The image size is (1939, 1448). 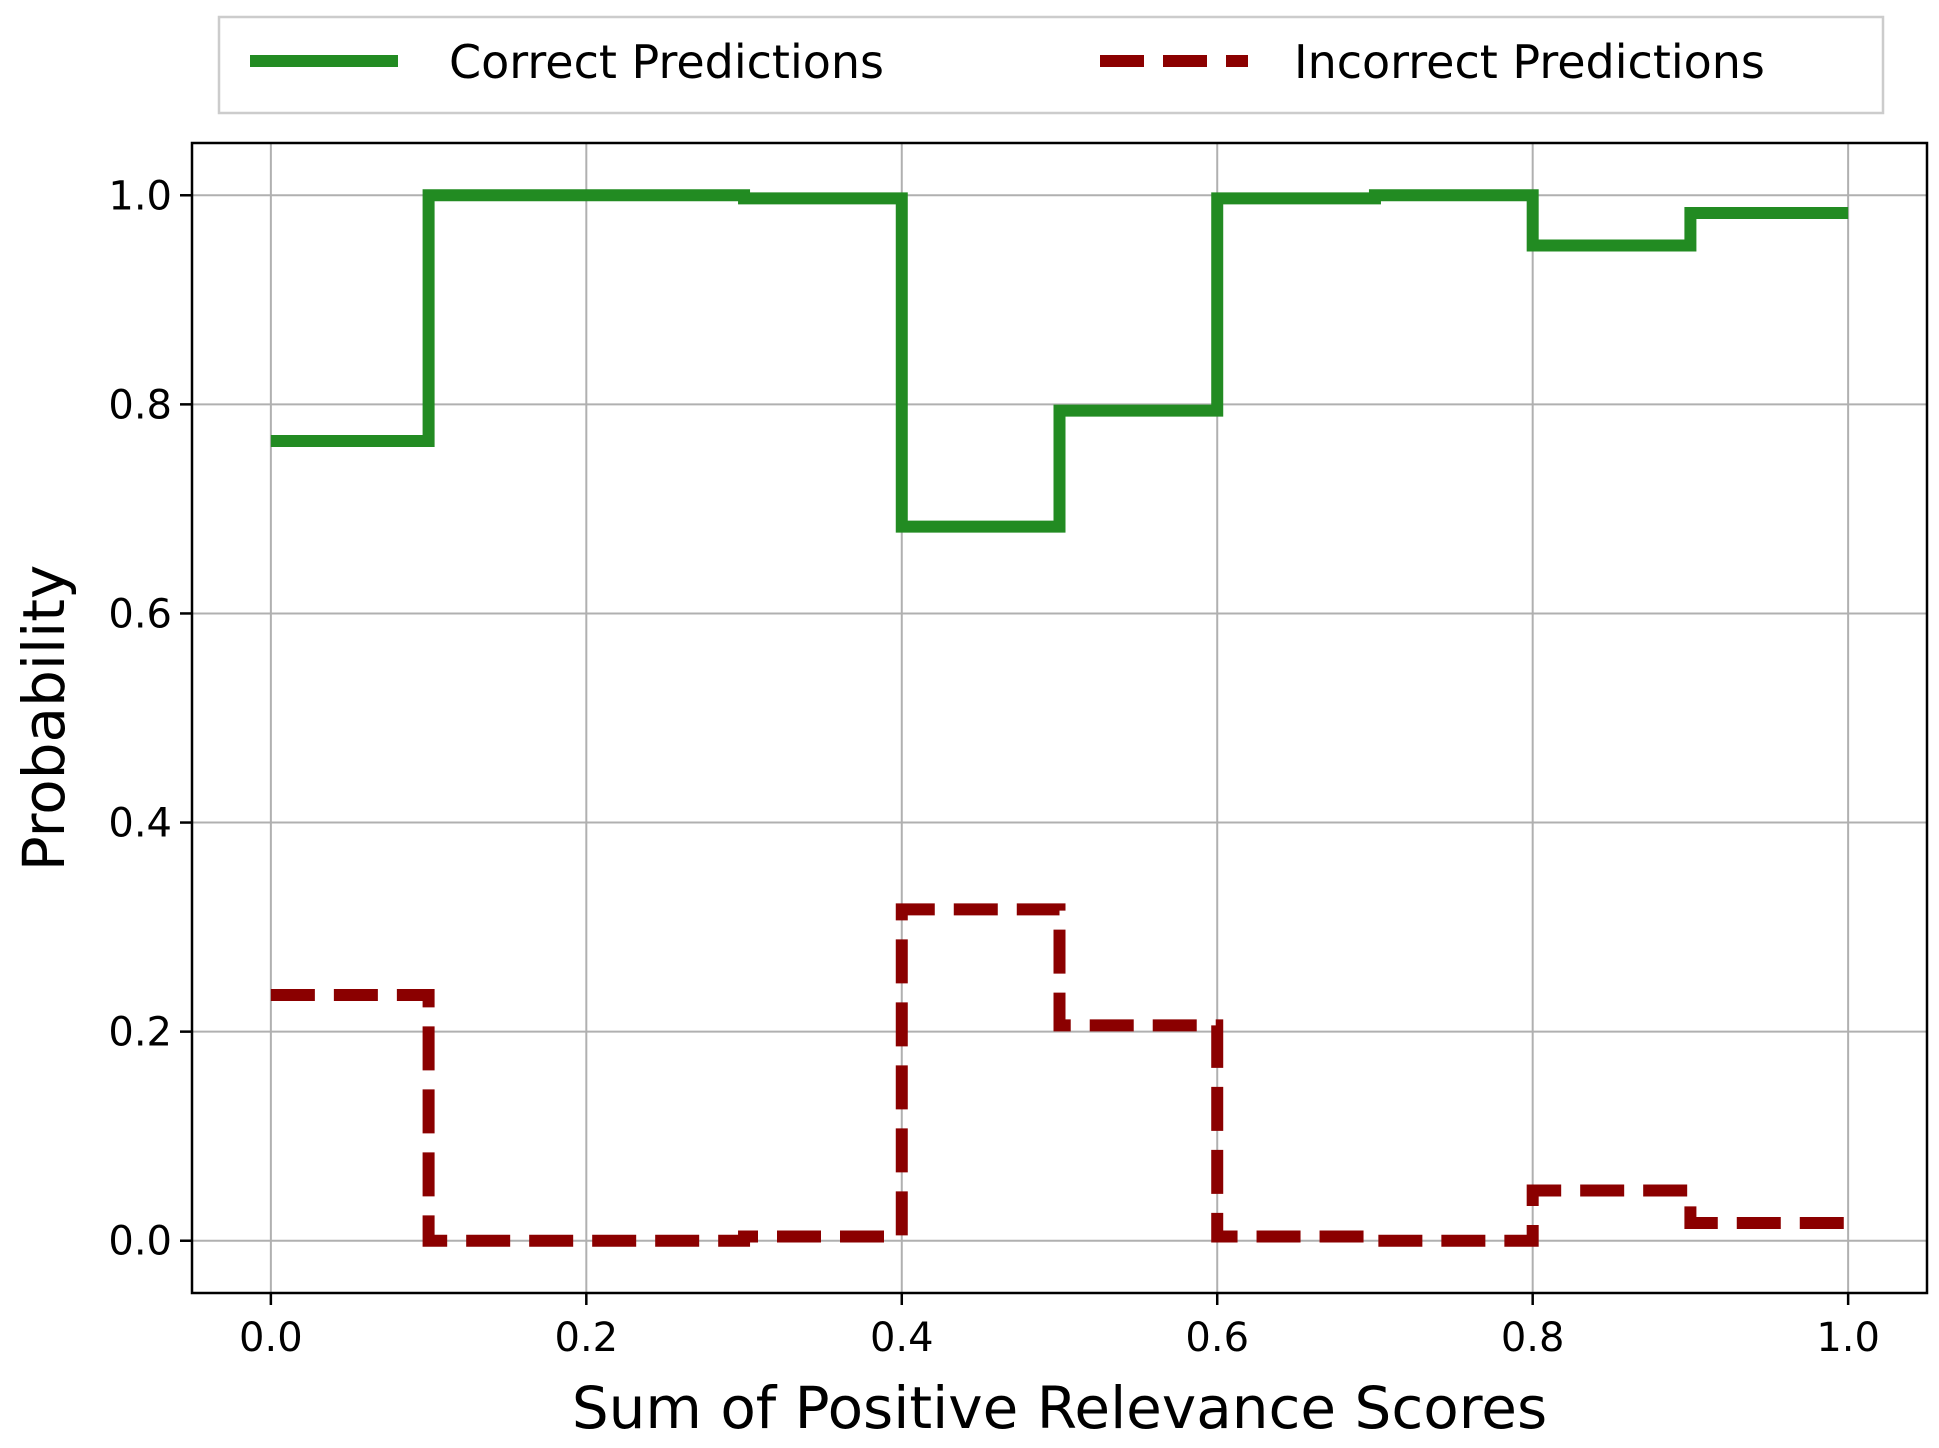 What do you see at coordinates (1059, 1408) in the screenshot?
I see `x-axis-title: Sum of Positive Relevance Scores` at bounding box center [1059, 1408].